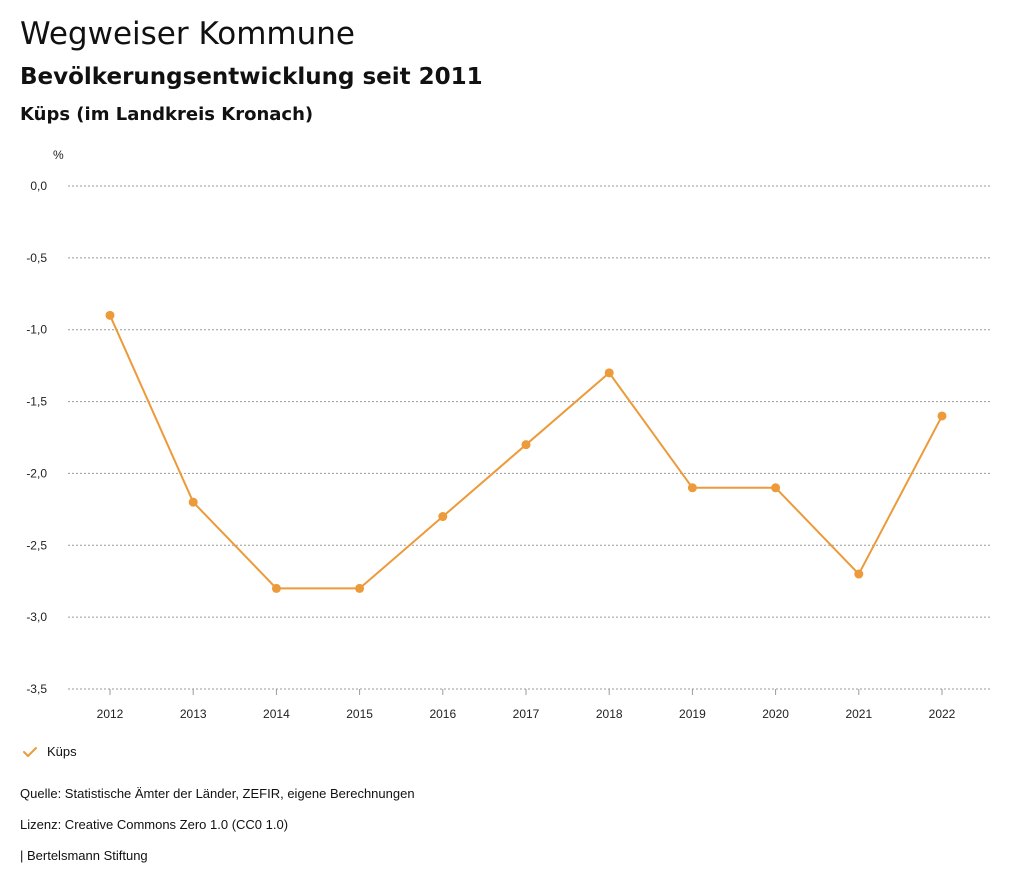 The image size is (1024, 888). Describe the element at coordinates (58, 155) in the screenshot. I see `y-axis-unit-label: %` at that location.